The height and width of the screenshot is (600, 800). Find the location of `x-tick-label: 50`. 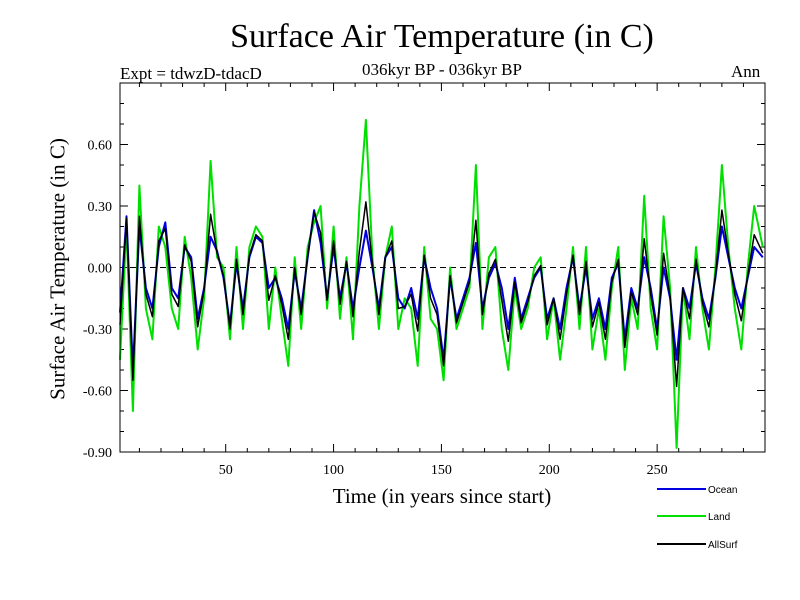

x-tick-label: 50 is located at coordinates (226, 470).